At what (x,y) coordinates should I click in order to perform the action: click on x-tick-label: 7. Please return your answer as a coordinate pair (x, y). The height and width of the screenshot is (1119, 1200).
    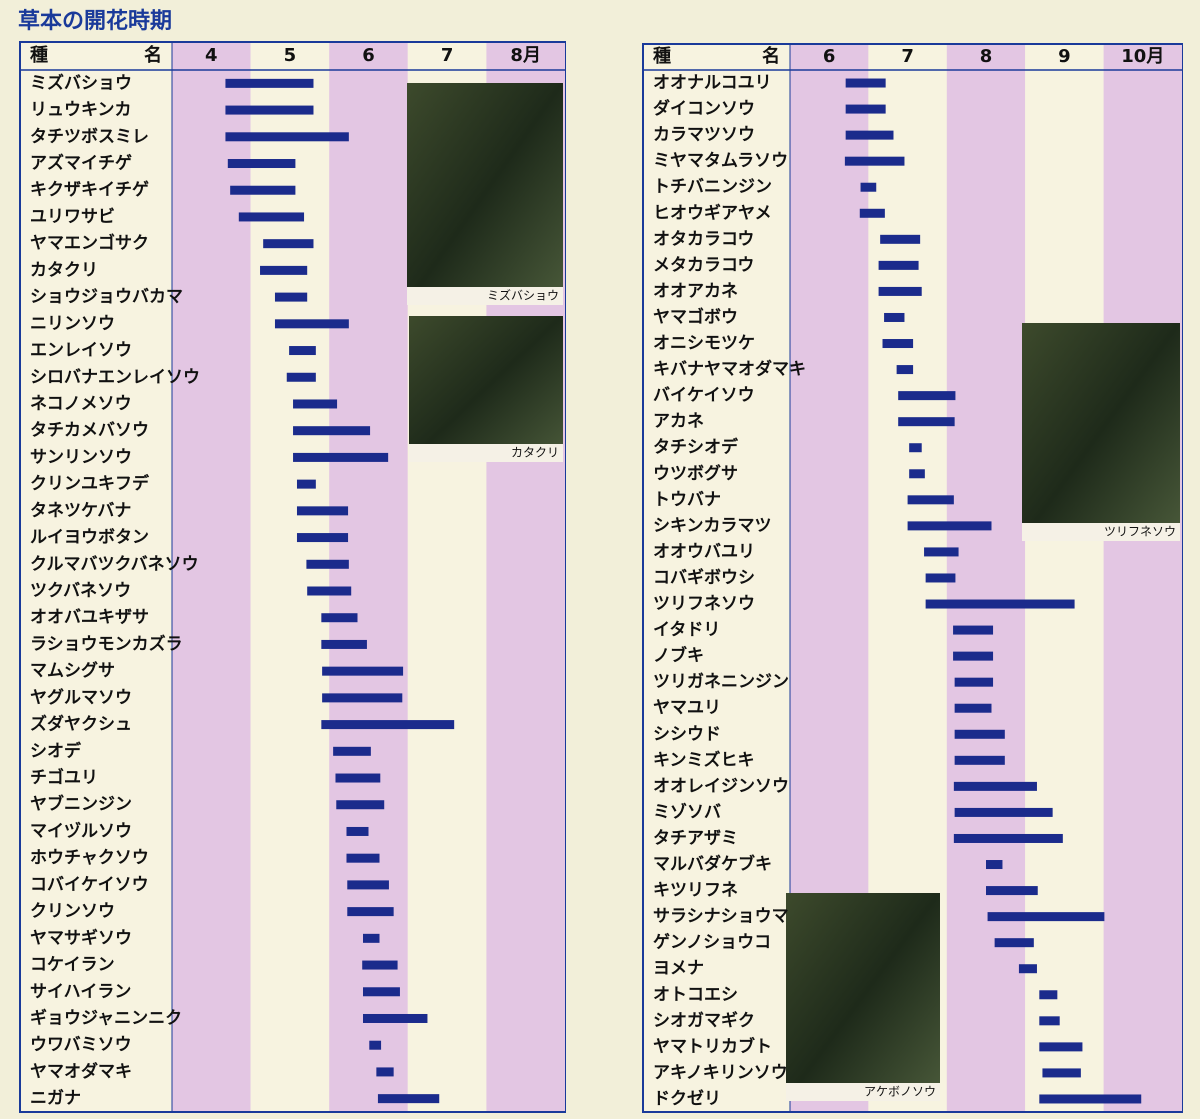
    Looking at the image, I should click on (447, 55).